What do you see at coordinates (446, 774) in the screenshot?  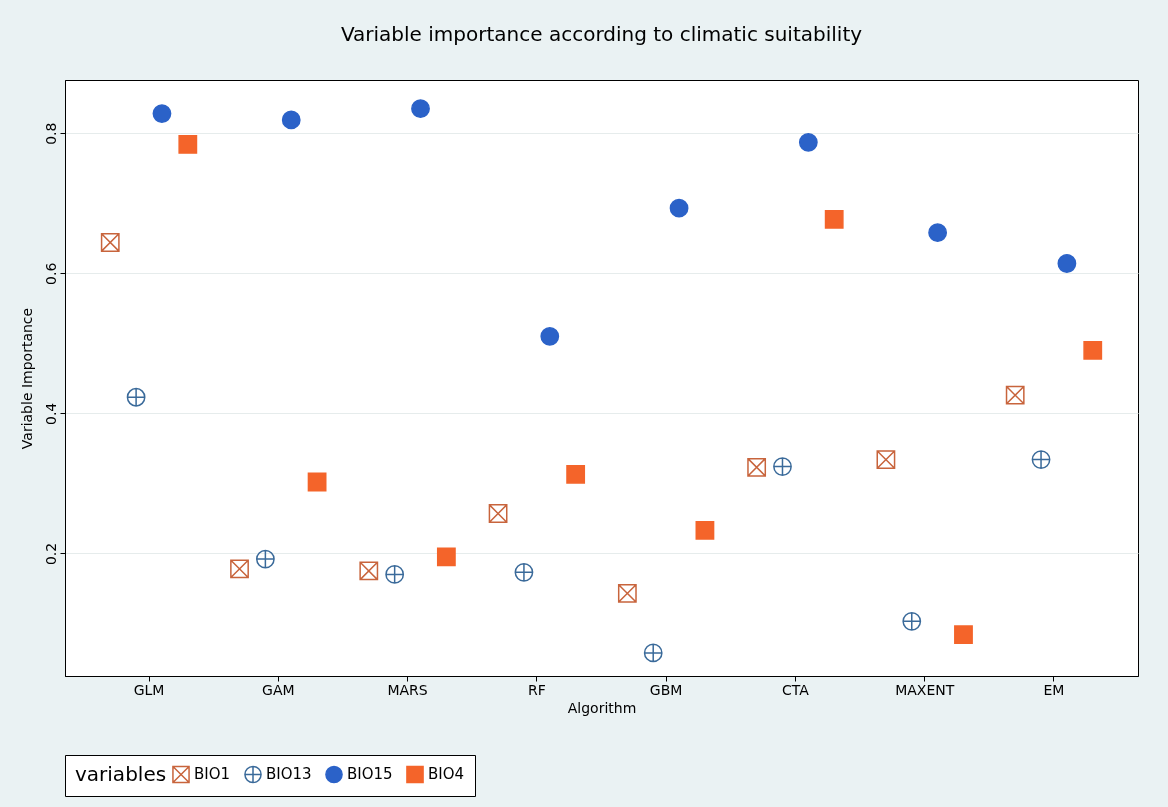 I see `legend-label: BIO4` at bounding box center [446, 774].